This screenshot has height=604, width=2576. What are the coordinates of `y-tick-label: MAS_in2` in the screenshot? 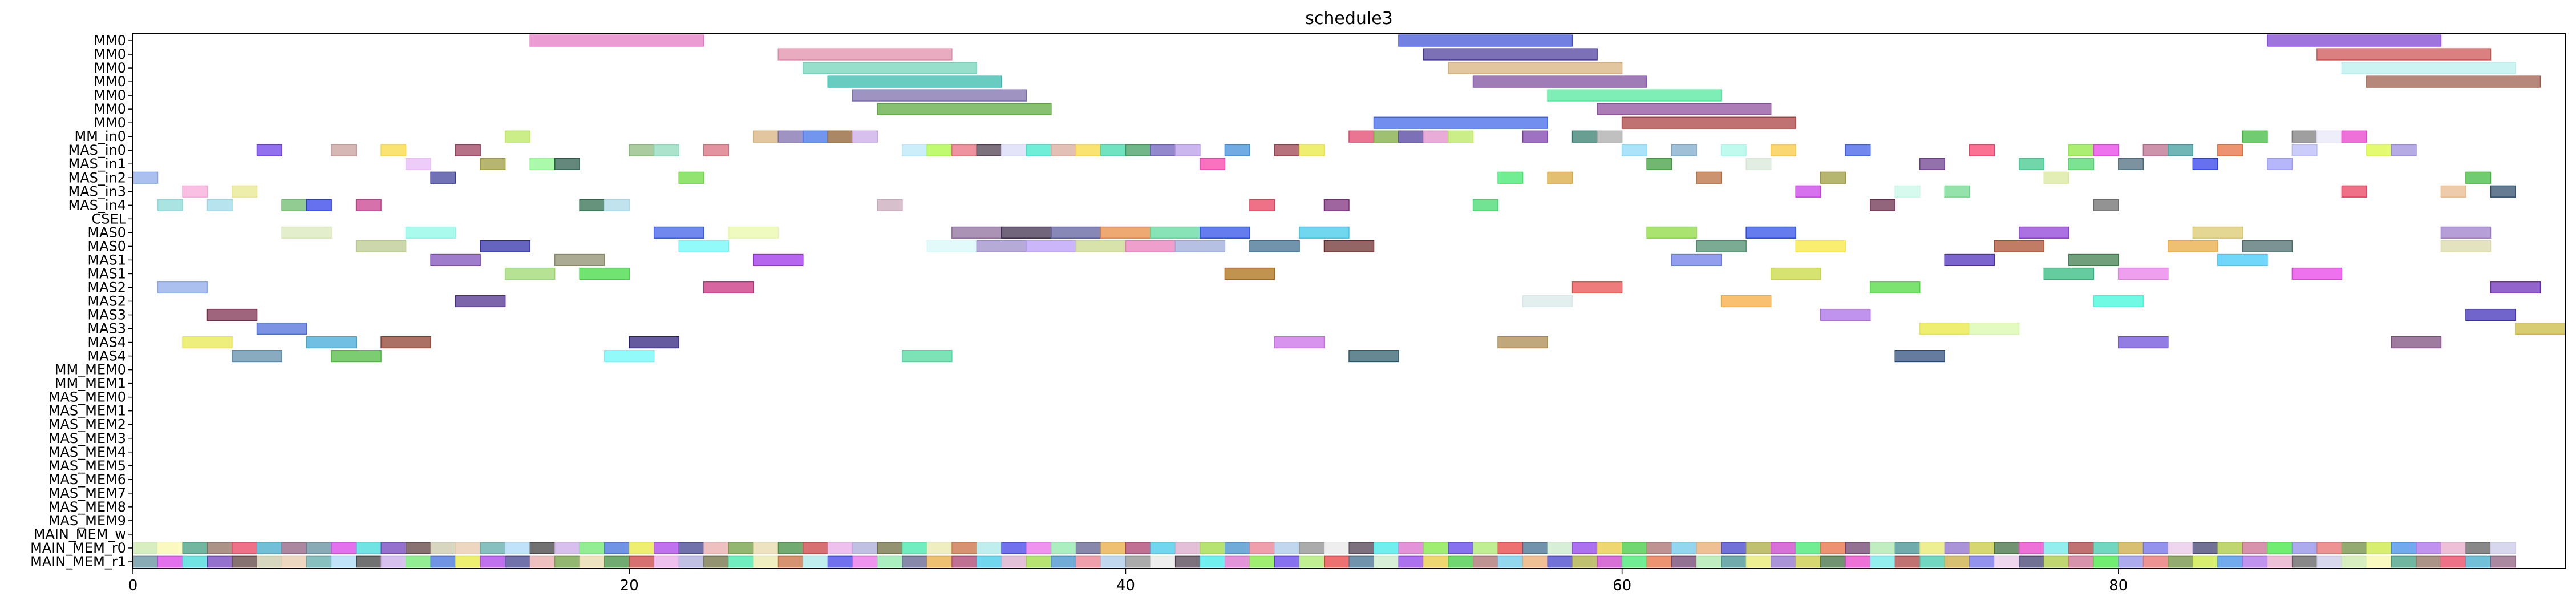 It's located at (97, 178).